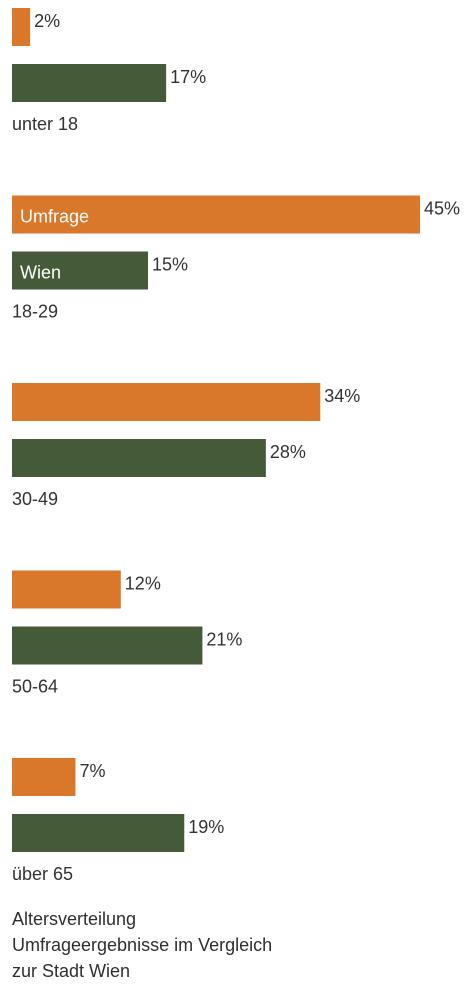 This screenshot has height=994, width=470. I want to click on category-label: unter 18, so click(45, 124).